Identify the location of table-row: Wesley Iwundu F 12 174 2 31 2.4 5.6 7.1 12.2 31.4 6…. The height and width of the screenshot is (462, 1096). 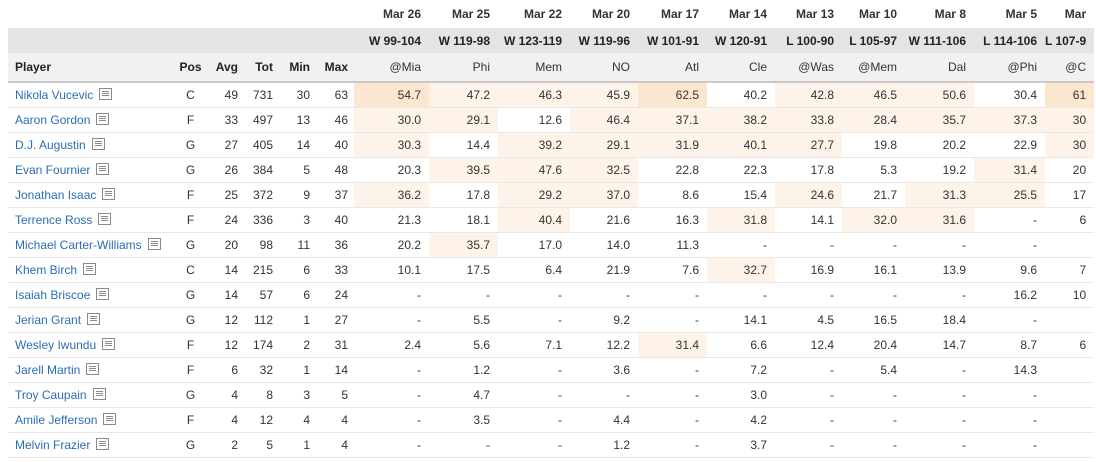
(551, 345).